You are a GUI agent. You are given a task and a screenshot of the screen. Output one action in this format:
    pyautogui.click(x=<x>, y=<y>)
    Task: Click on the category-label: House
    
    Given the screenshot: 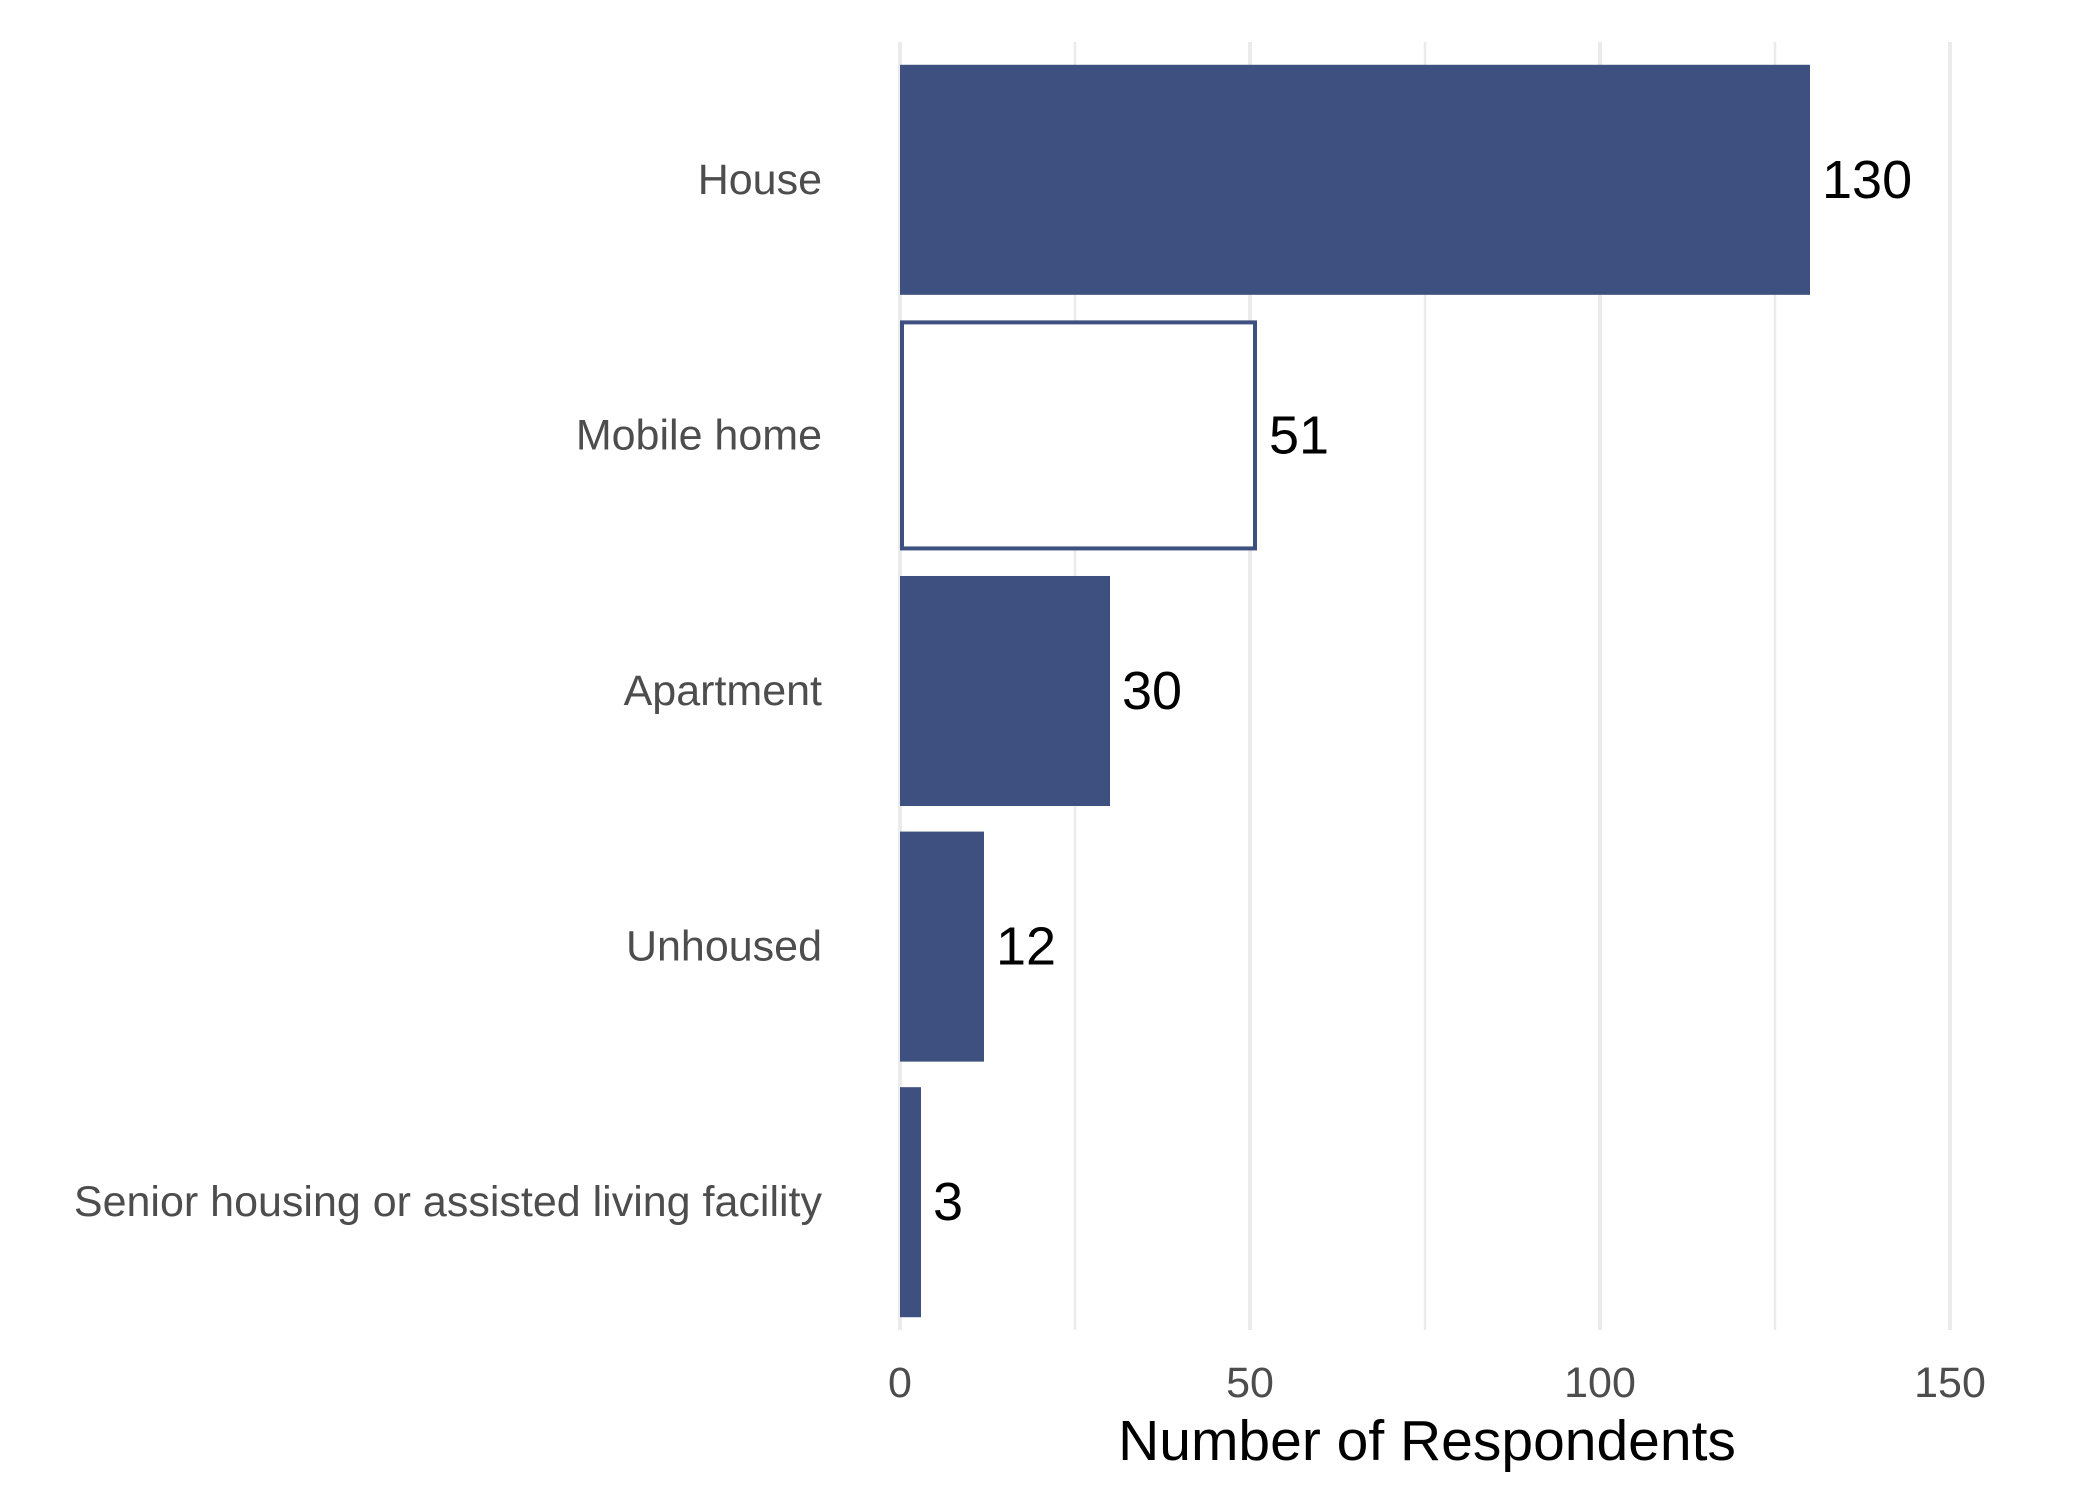 What is the action you would take?
    pyautogui.click(x=760, y=180)
    